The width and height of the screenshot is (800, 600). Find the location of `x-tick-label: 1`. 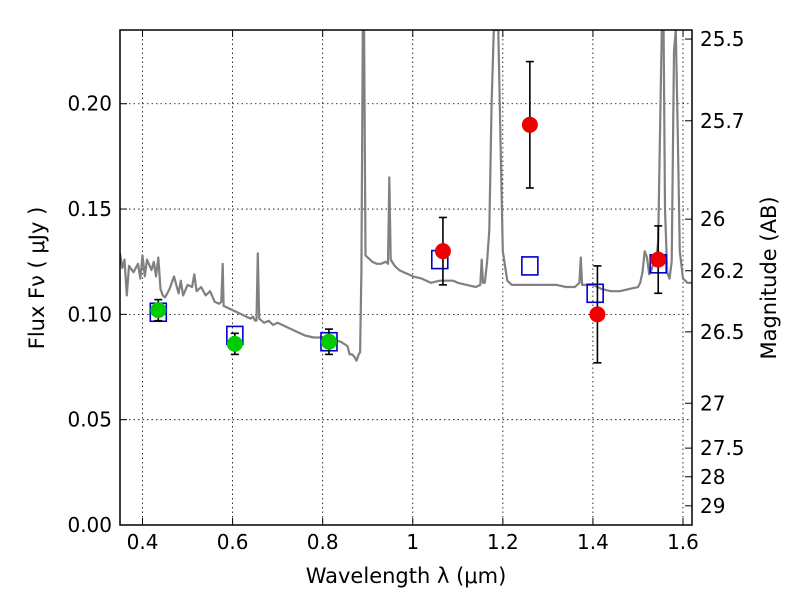

x-tick-label: 1 is located at coordinates (412, 542).